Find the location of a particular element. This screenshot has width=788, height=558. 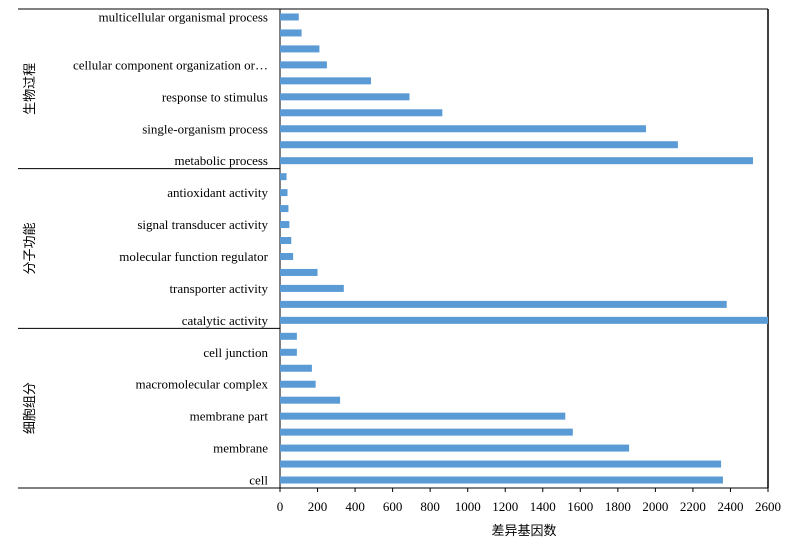

category-label: membrane part is located at coordinates (229, 416).